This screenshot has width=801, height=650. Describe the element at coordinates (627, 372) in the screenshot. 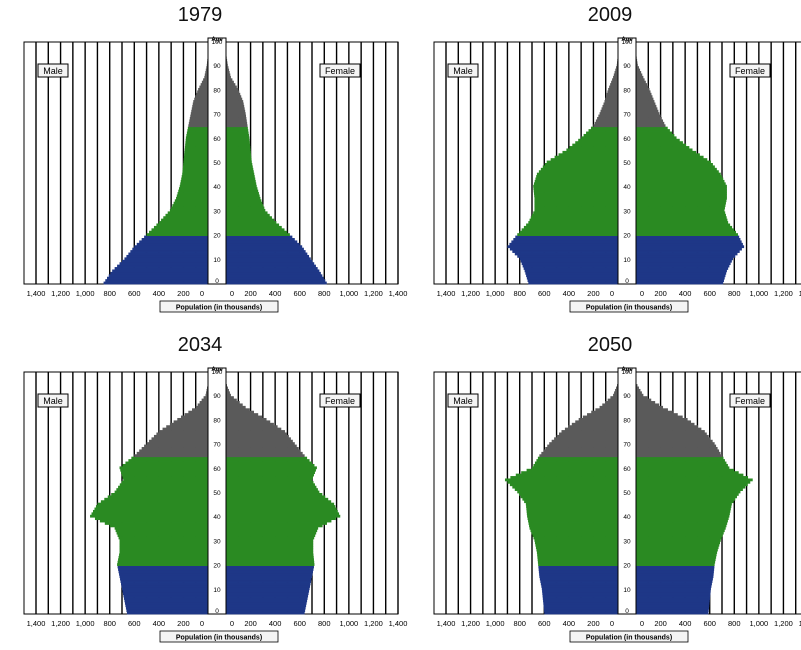

I see `age-tick-label: 100` at that location.